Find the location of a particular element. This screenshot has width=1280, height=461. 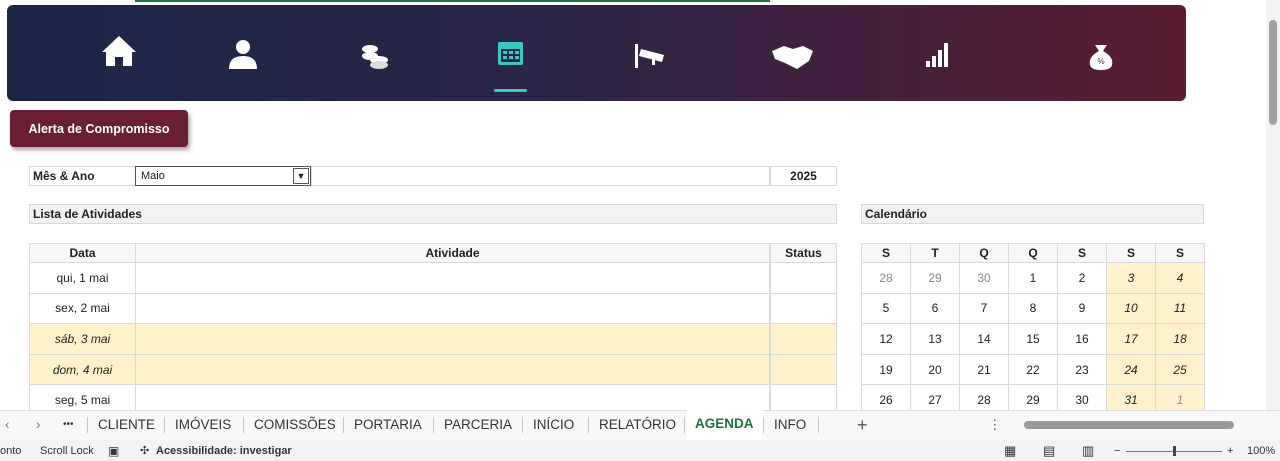

sheet-tab: INFO is located at coordinates (790, 424).